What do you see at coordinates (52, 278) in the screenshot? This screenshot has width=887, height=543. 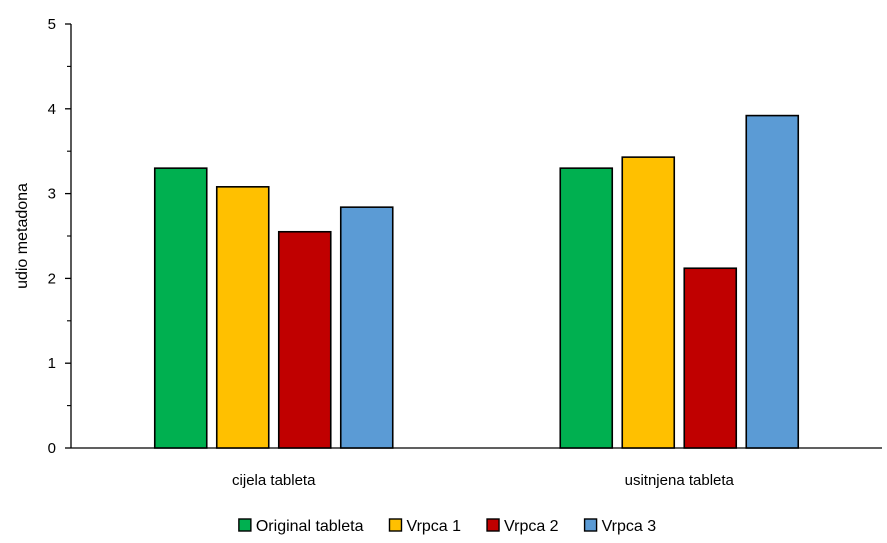 I see `y-tick-label: 2` at bounding box center [52, 278].